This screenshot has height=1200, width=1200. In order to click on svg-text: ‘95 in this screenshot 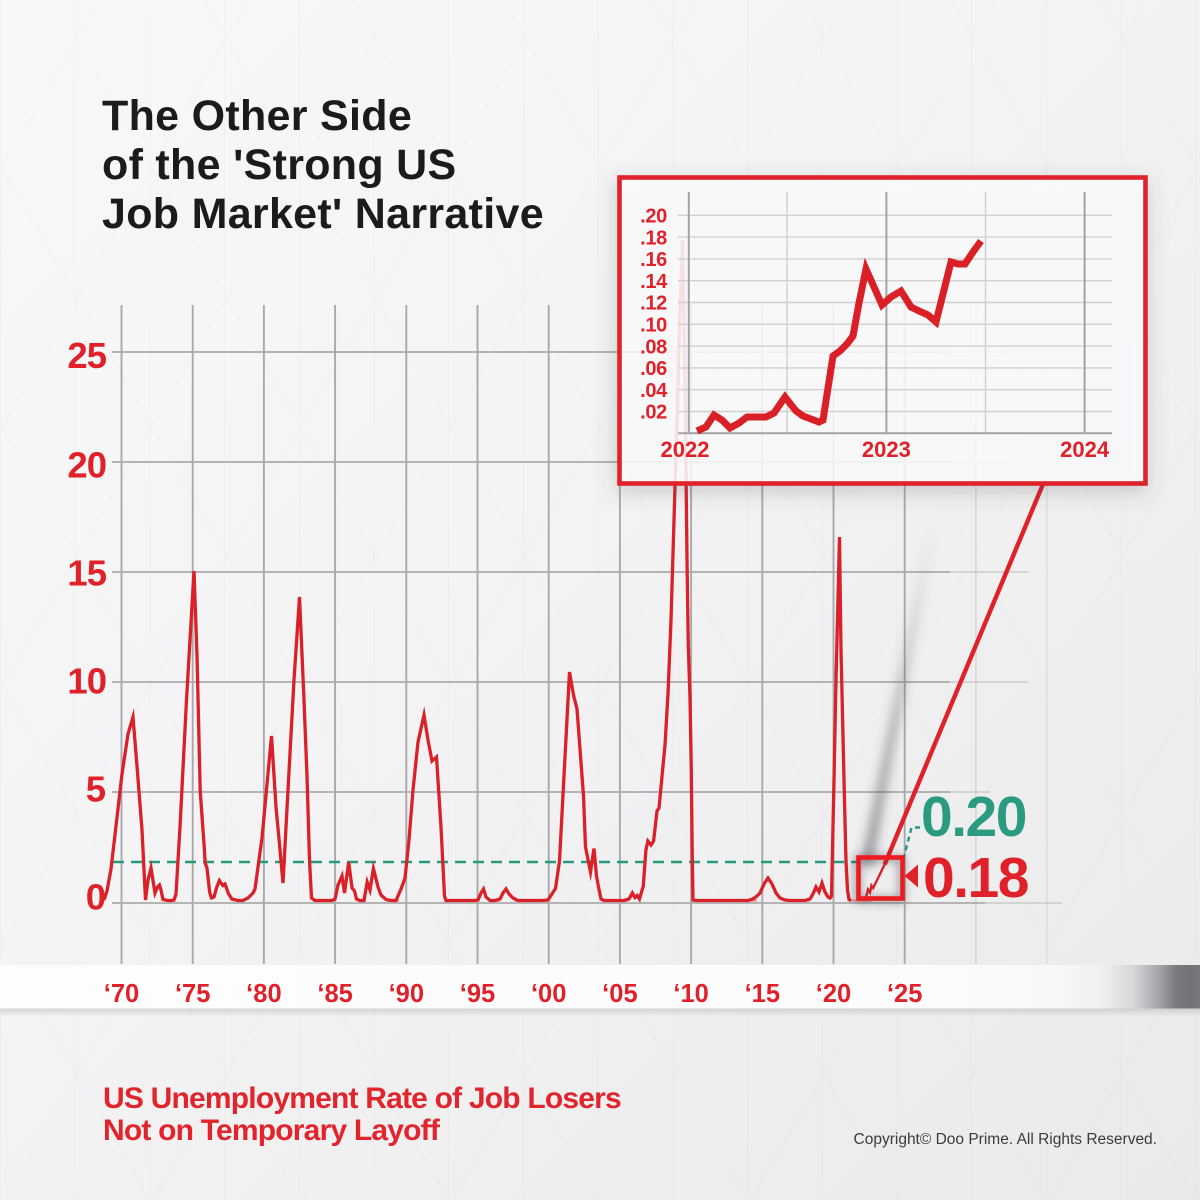, I will do `click(477, 994)`.